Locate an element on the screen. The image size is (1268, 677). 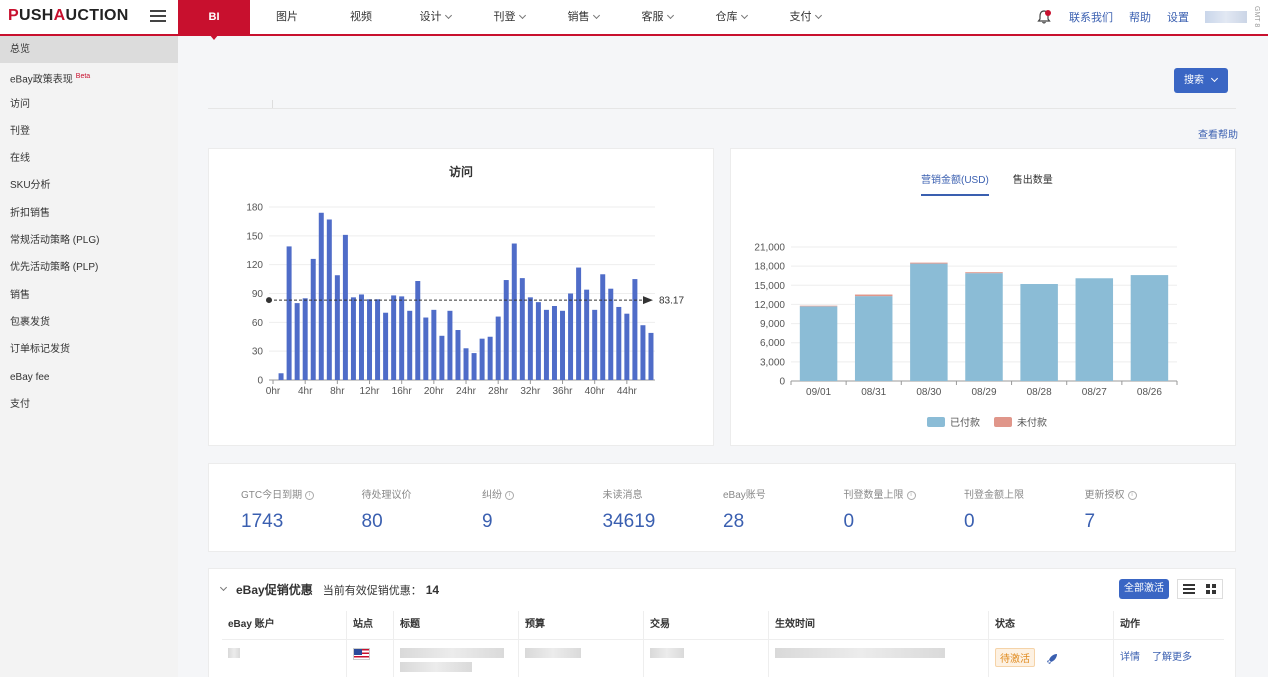
stat-item: 更新授权 i 7 is located at coordinates (1111, 509).